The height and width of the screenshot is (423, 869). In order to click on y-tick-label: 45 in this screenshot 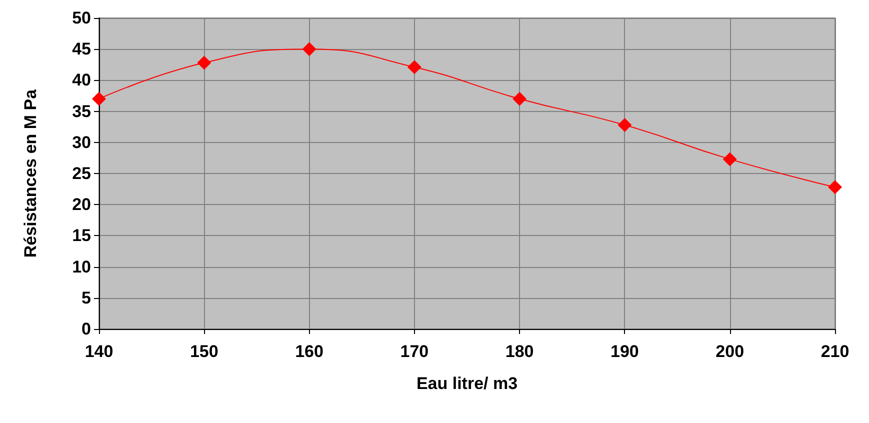, I will do `click(81, 49)`.